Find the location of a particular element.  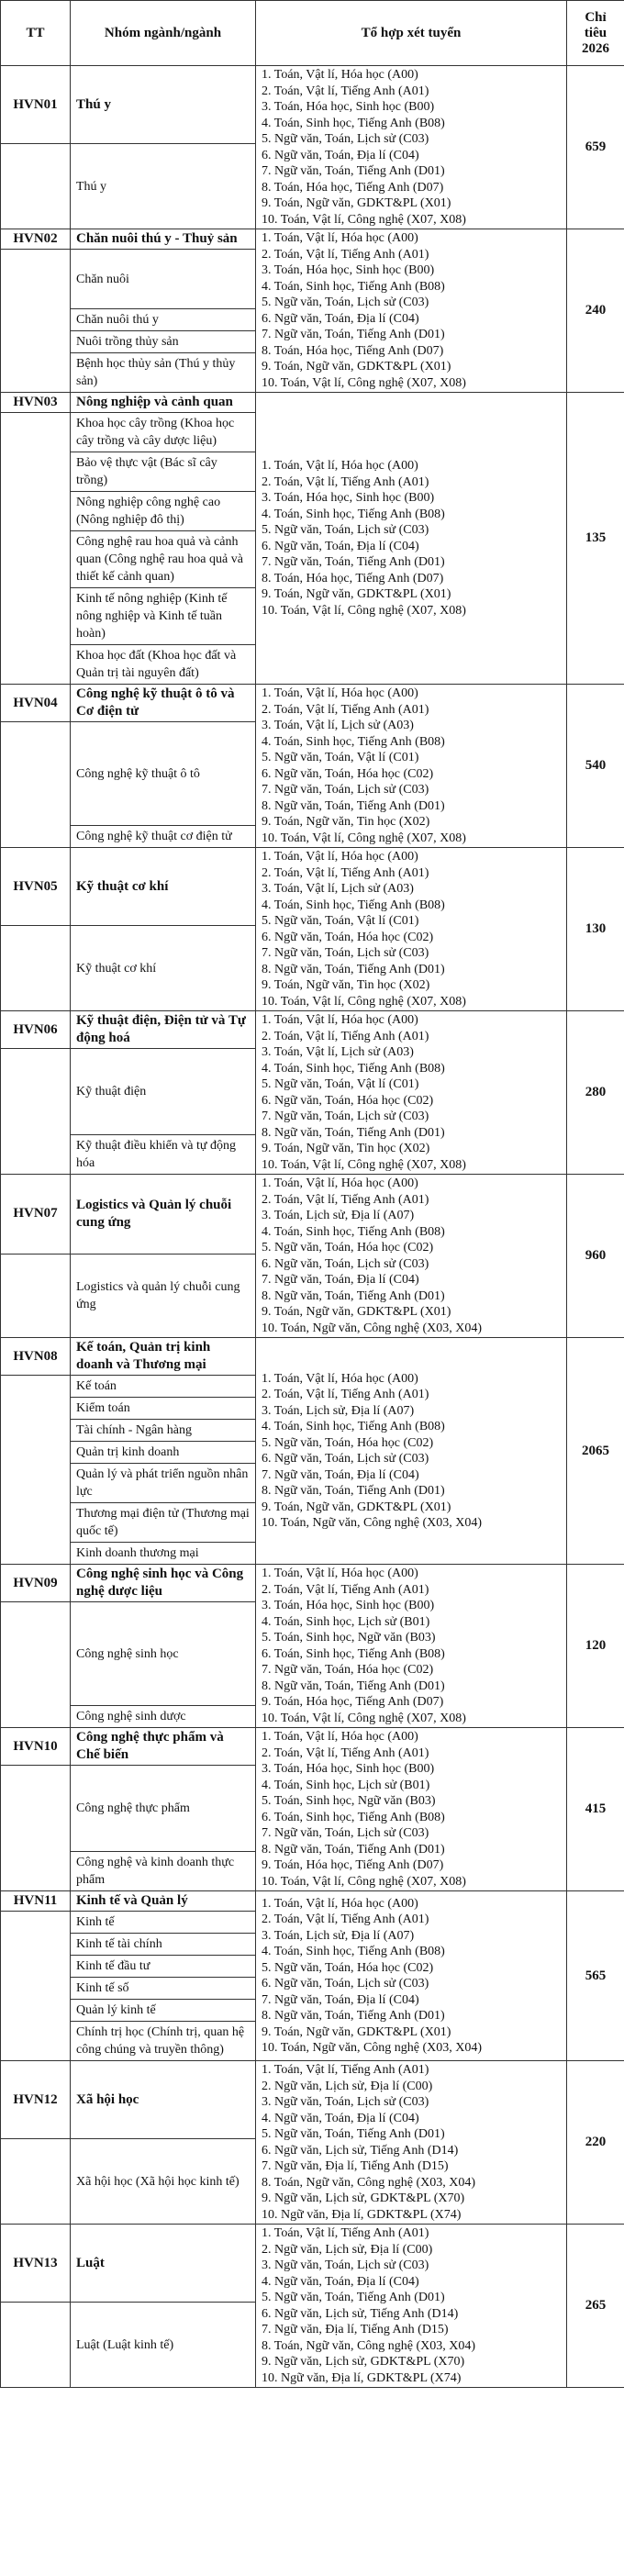

quota-value: 415 is located at coordinates (595, 1809).